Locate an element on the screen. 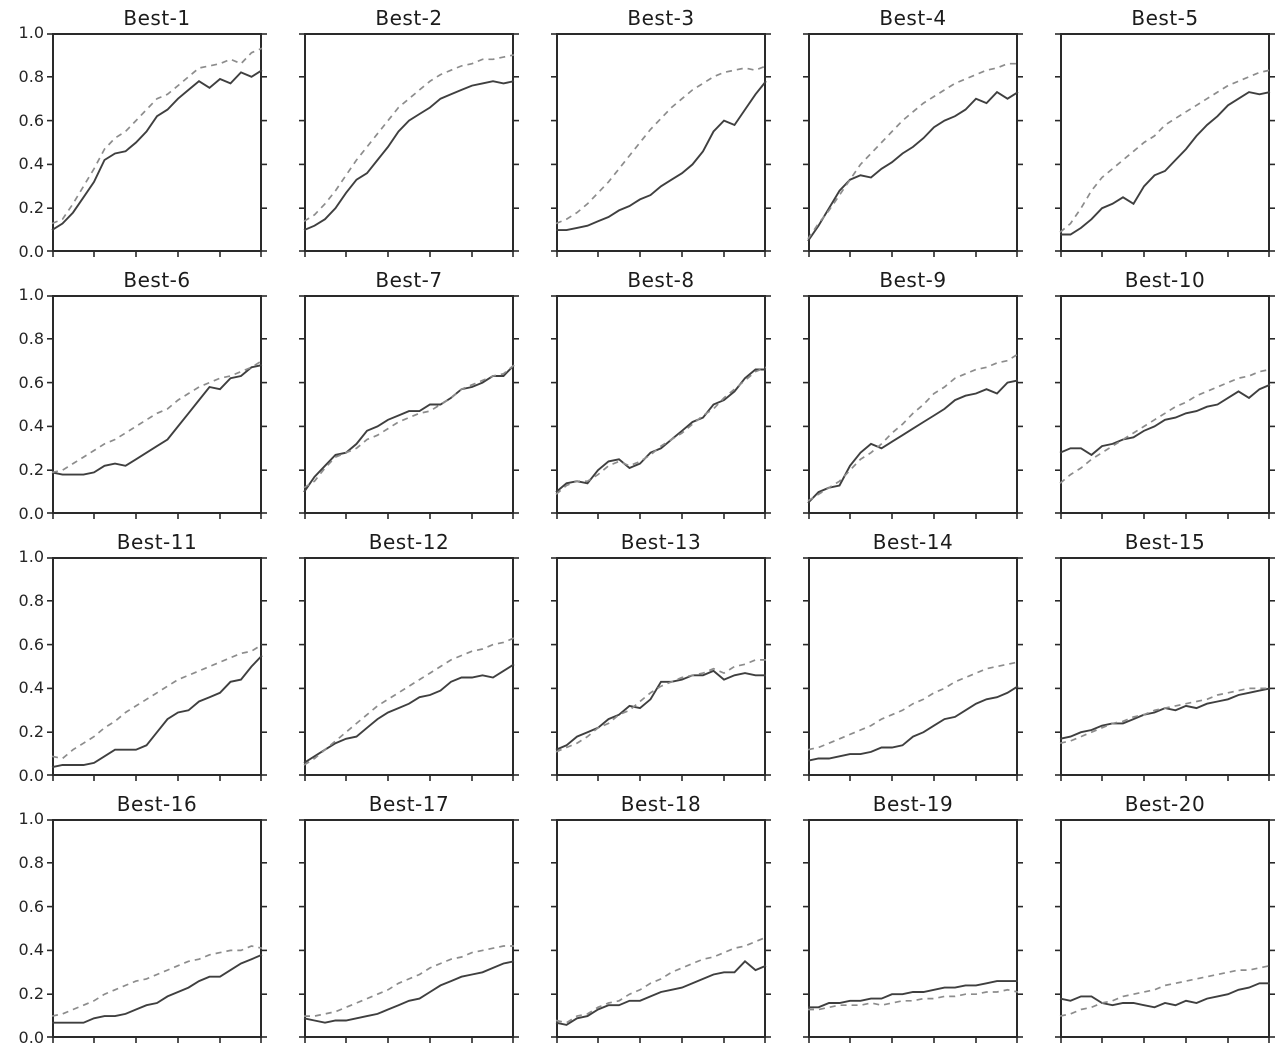 This screenshot has width=1286, height=1060. subplot-title: Best-10 is located at coordinates (1165, 279).